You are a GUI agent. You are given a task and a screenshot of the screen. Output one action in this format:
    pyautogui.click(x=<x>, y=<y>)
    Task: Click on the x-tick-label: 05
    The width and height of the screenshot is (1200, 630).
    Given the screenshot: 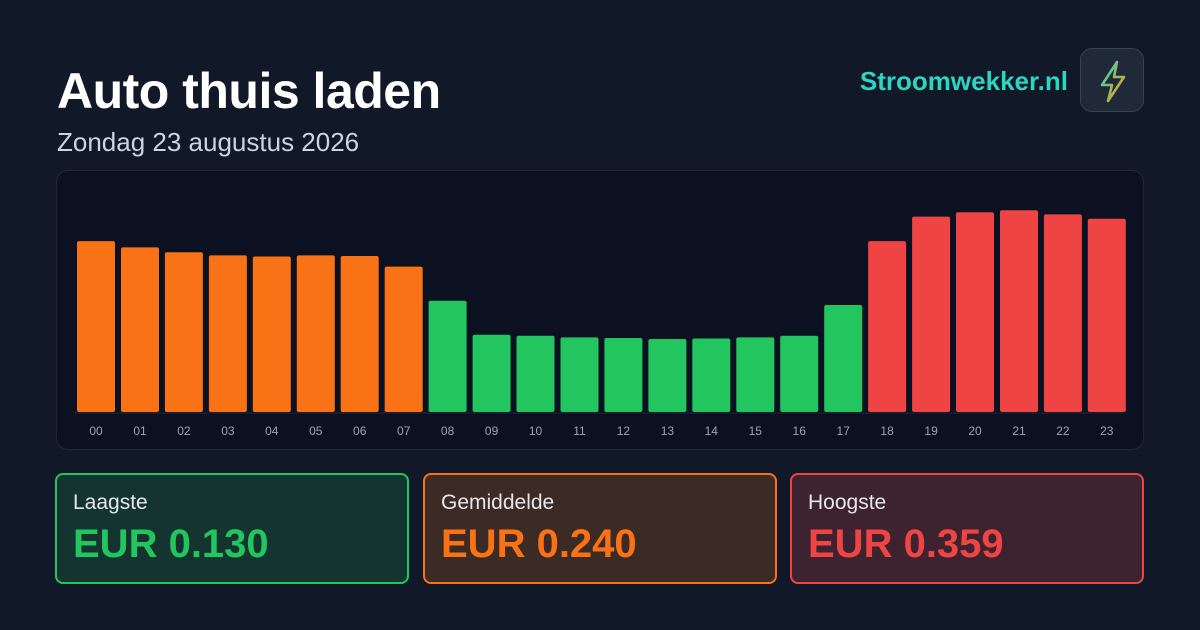 What is the action you would take?
    pyautogui.click(x=316, y=431)
    